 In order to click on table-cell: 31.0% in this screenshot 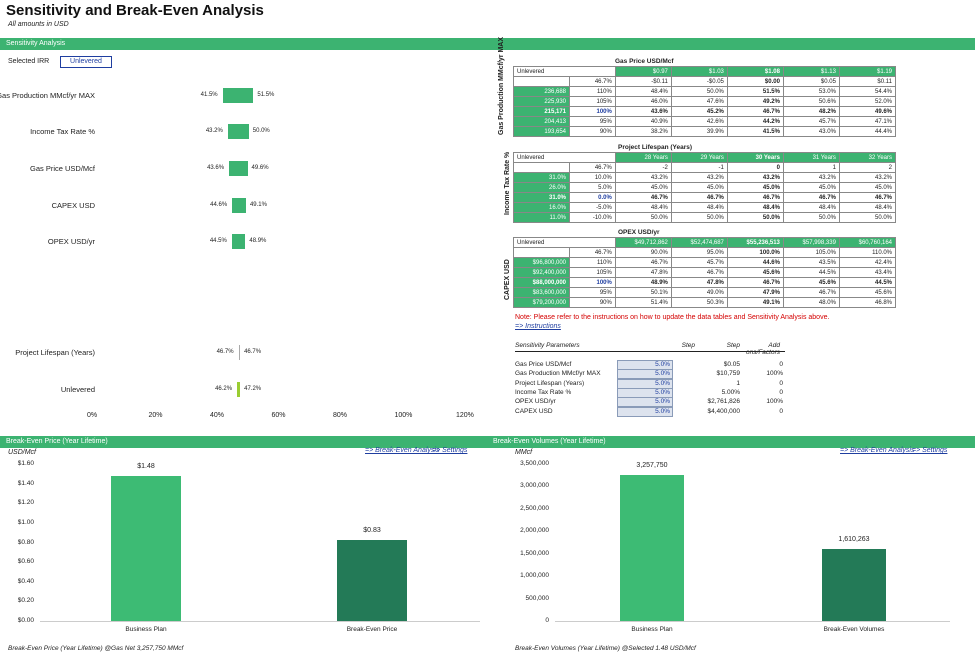, I will do `click(541, 177)`.